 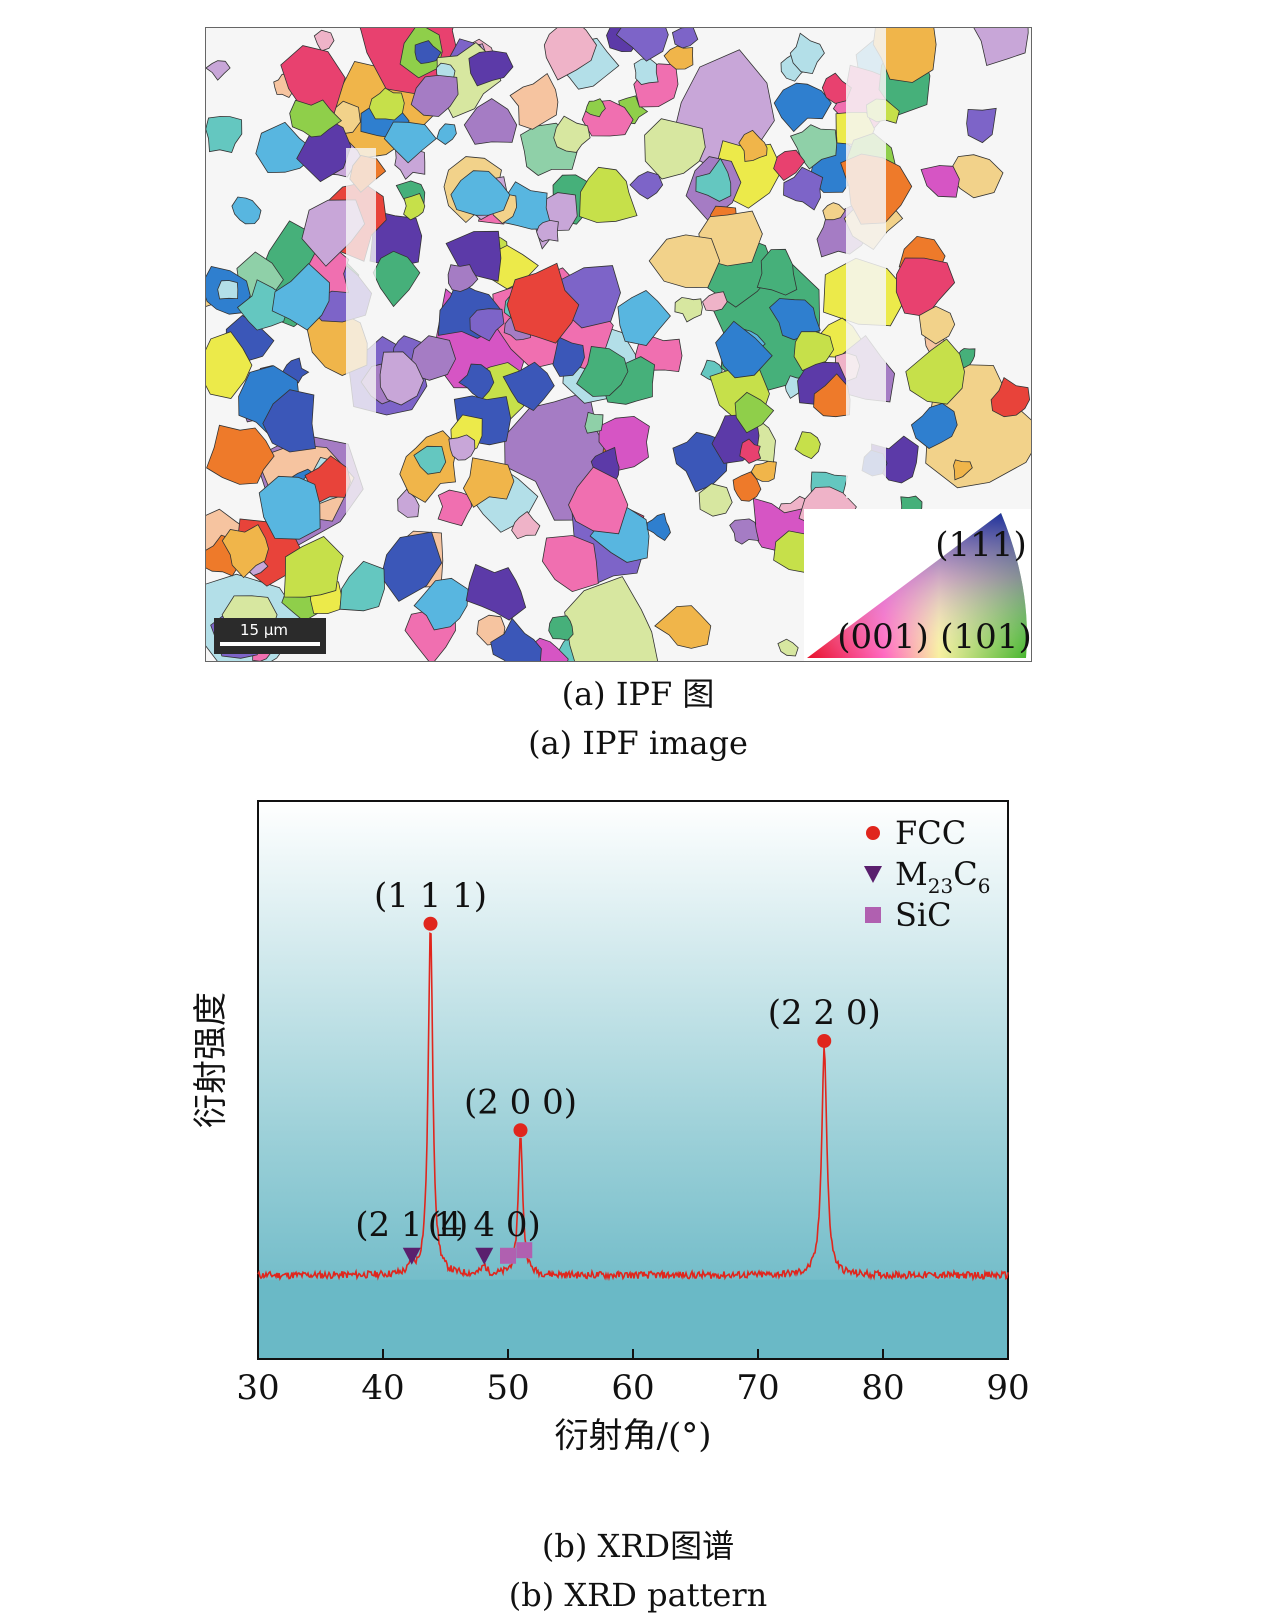 What do you see at coordinates (1007, 1388) in the screenshot?
I see `x-tick-label: 90` at bounding box center [1007, 1388].